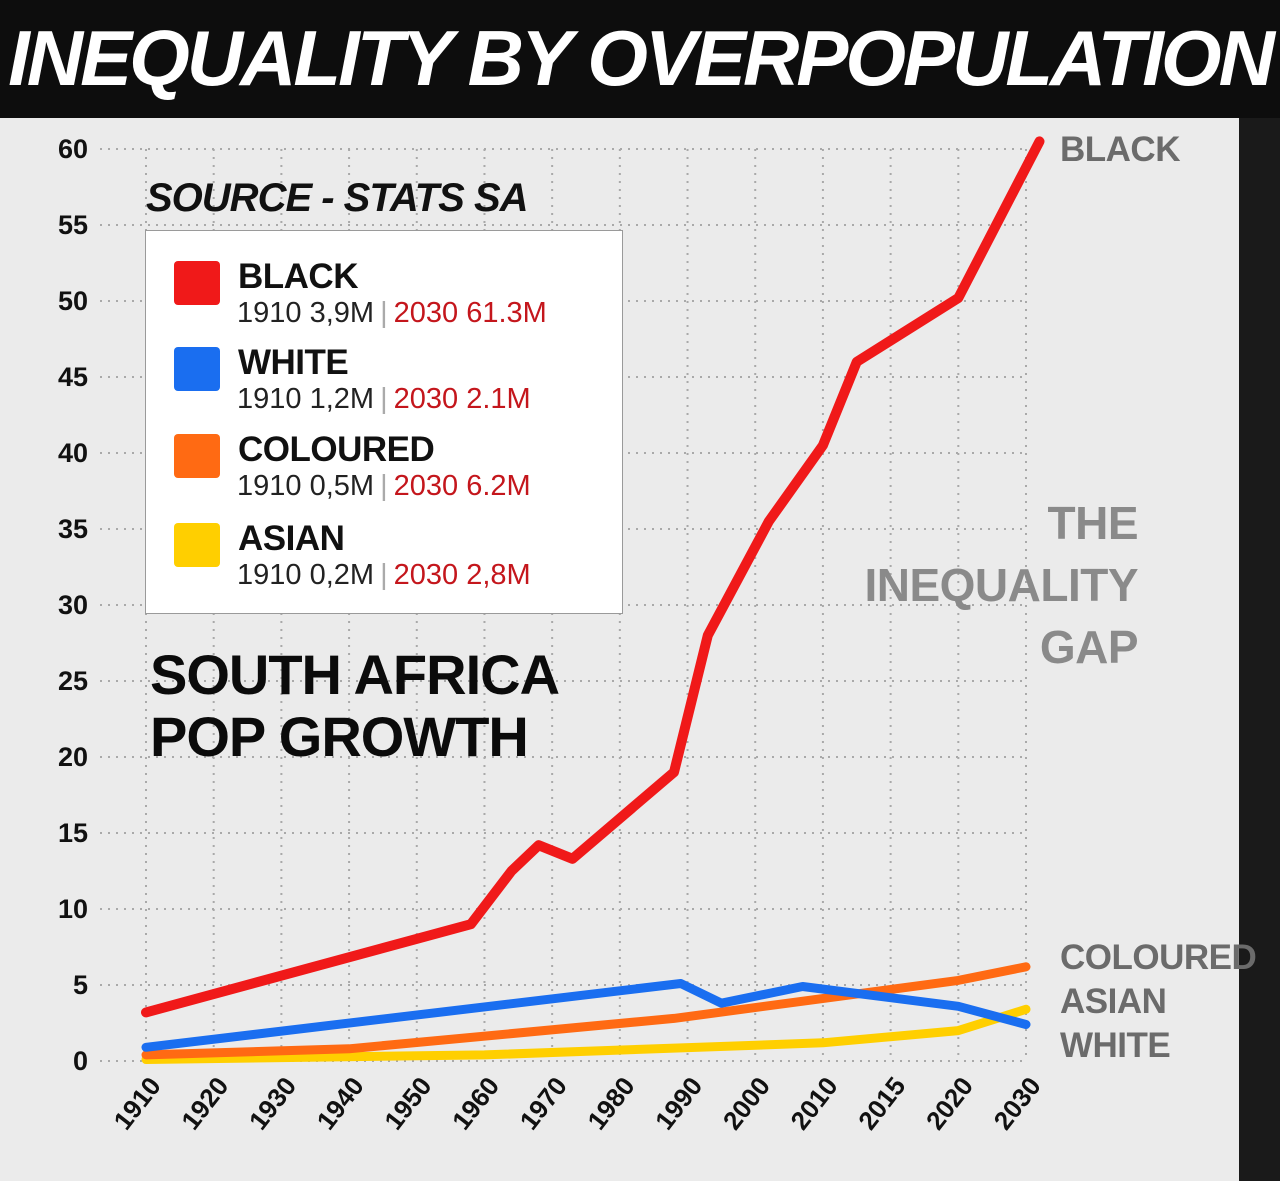 The width and height of the screenshot is (1280, 1181). What do you see at coordinates (73, 149) in the screenshot?
I see `y-tick-label: 60` at bounding box center [73, 149].